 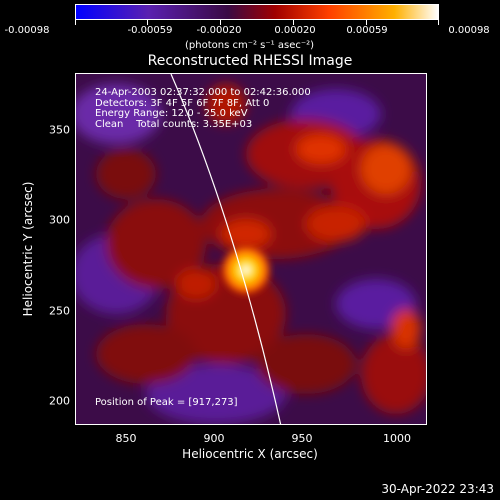 I want to click on info-total-counts: Clean Total counts: 3.35E+03, so click(x=174, y=124).